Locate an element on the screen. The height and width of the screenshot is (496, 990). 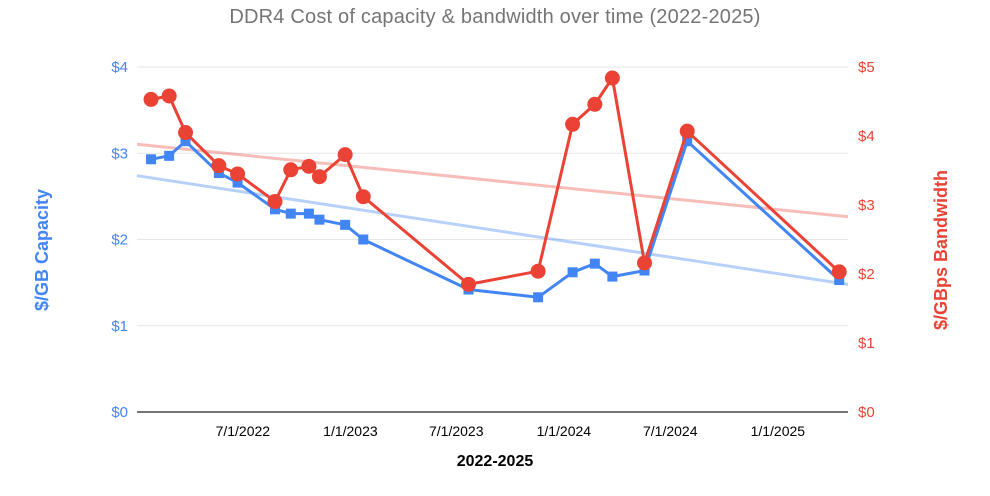
left-axis-tick-label: $4 is located at coordinates (119, 67).